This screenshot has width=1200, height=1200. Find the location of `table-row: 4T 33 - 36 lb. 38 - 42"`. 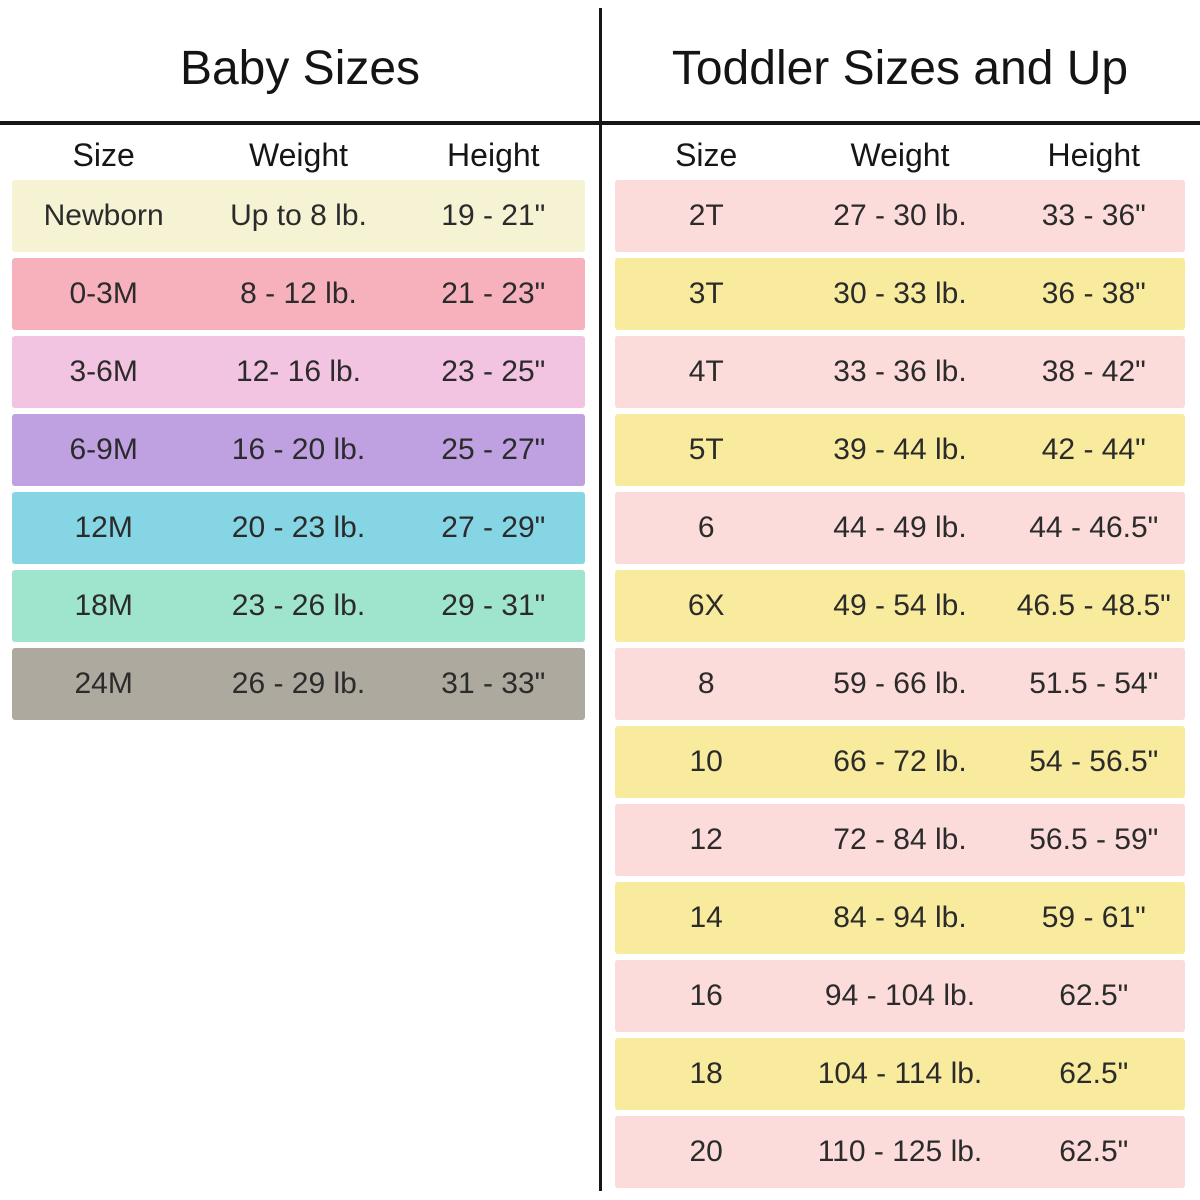

table-row: 4T 33 - 36 lb. 38 - 42" is located at coordinates (900, 372).